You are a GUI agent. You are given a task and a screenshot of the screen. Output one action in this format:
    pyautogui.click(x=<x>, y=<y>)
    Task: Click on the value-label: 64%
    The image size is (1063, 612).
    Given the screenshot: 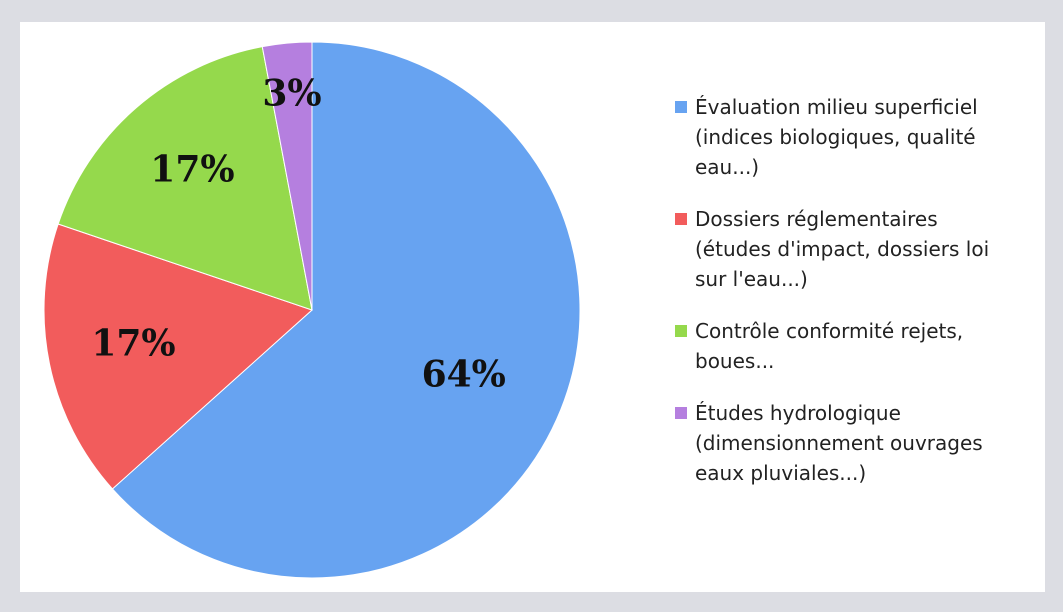 What is the action you would take?
    pyautogui.click(x=464, y=375)
    